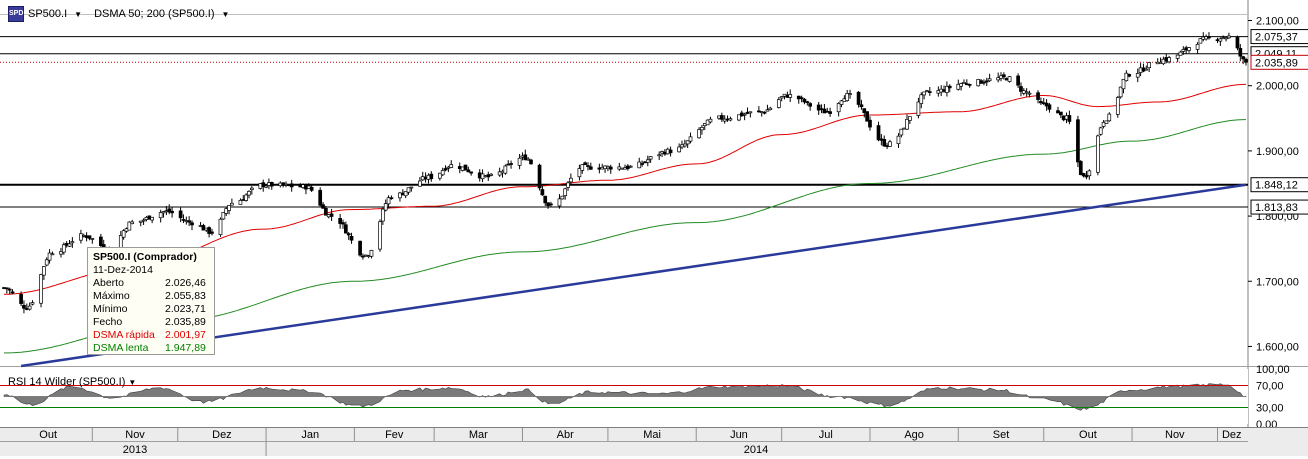  What do you see at coordinates (48, 14) in the screenshot?
I see `symbol-label: SP500.I` at bounding box center [48, 14].